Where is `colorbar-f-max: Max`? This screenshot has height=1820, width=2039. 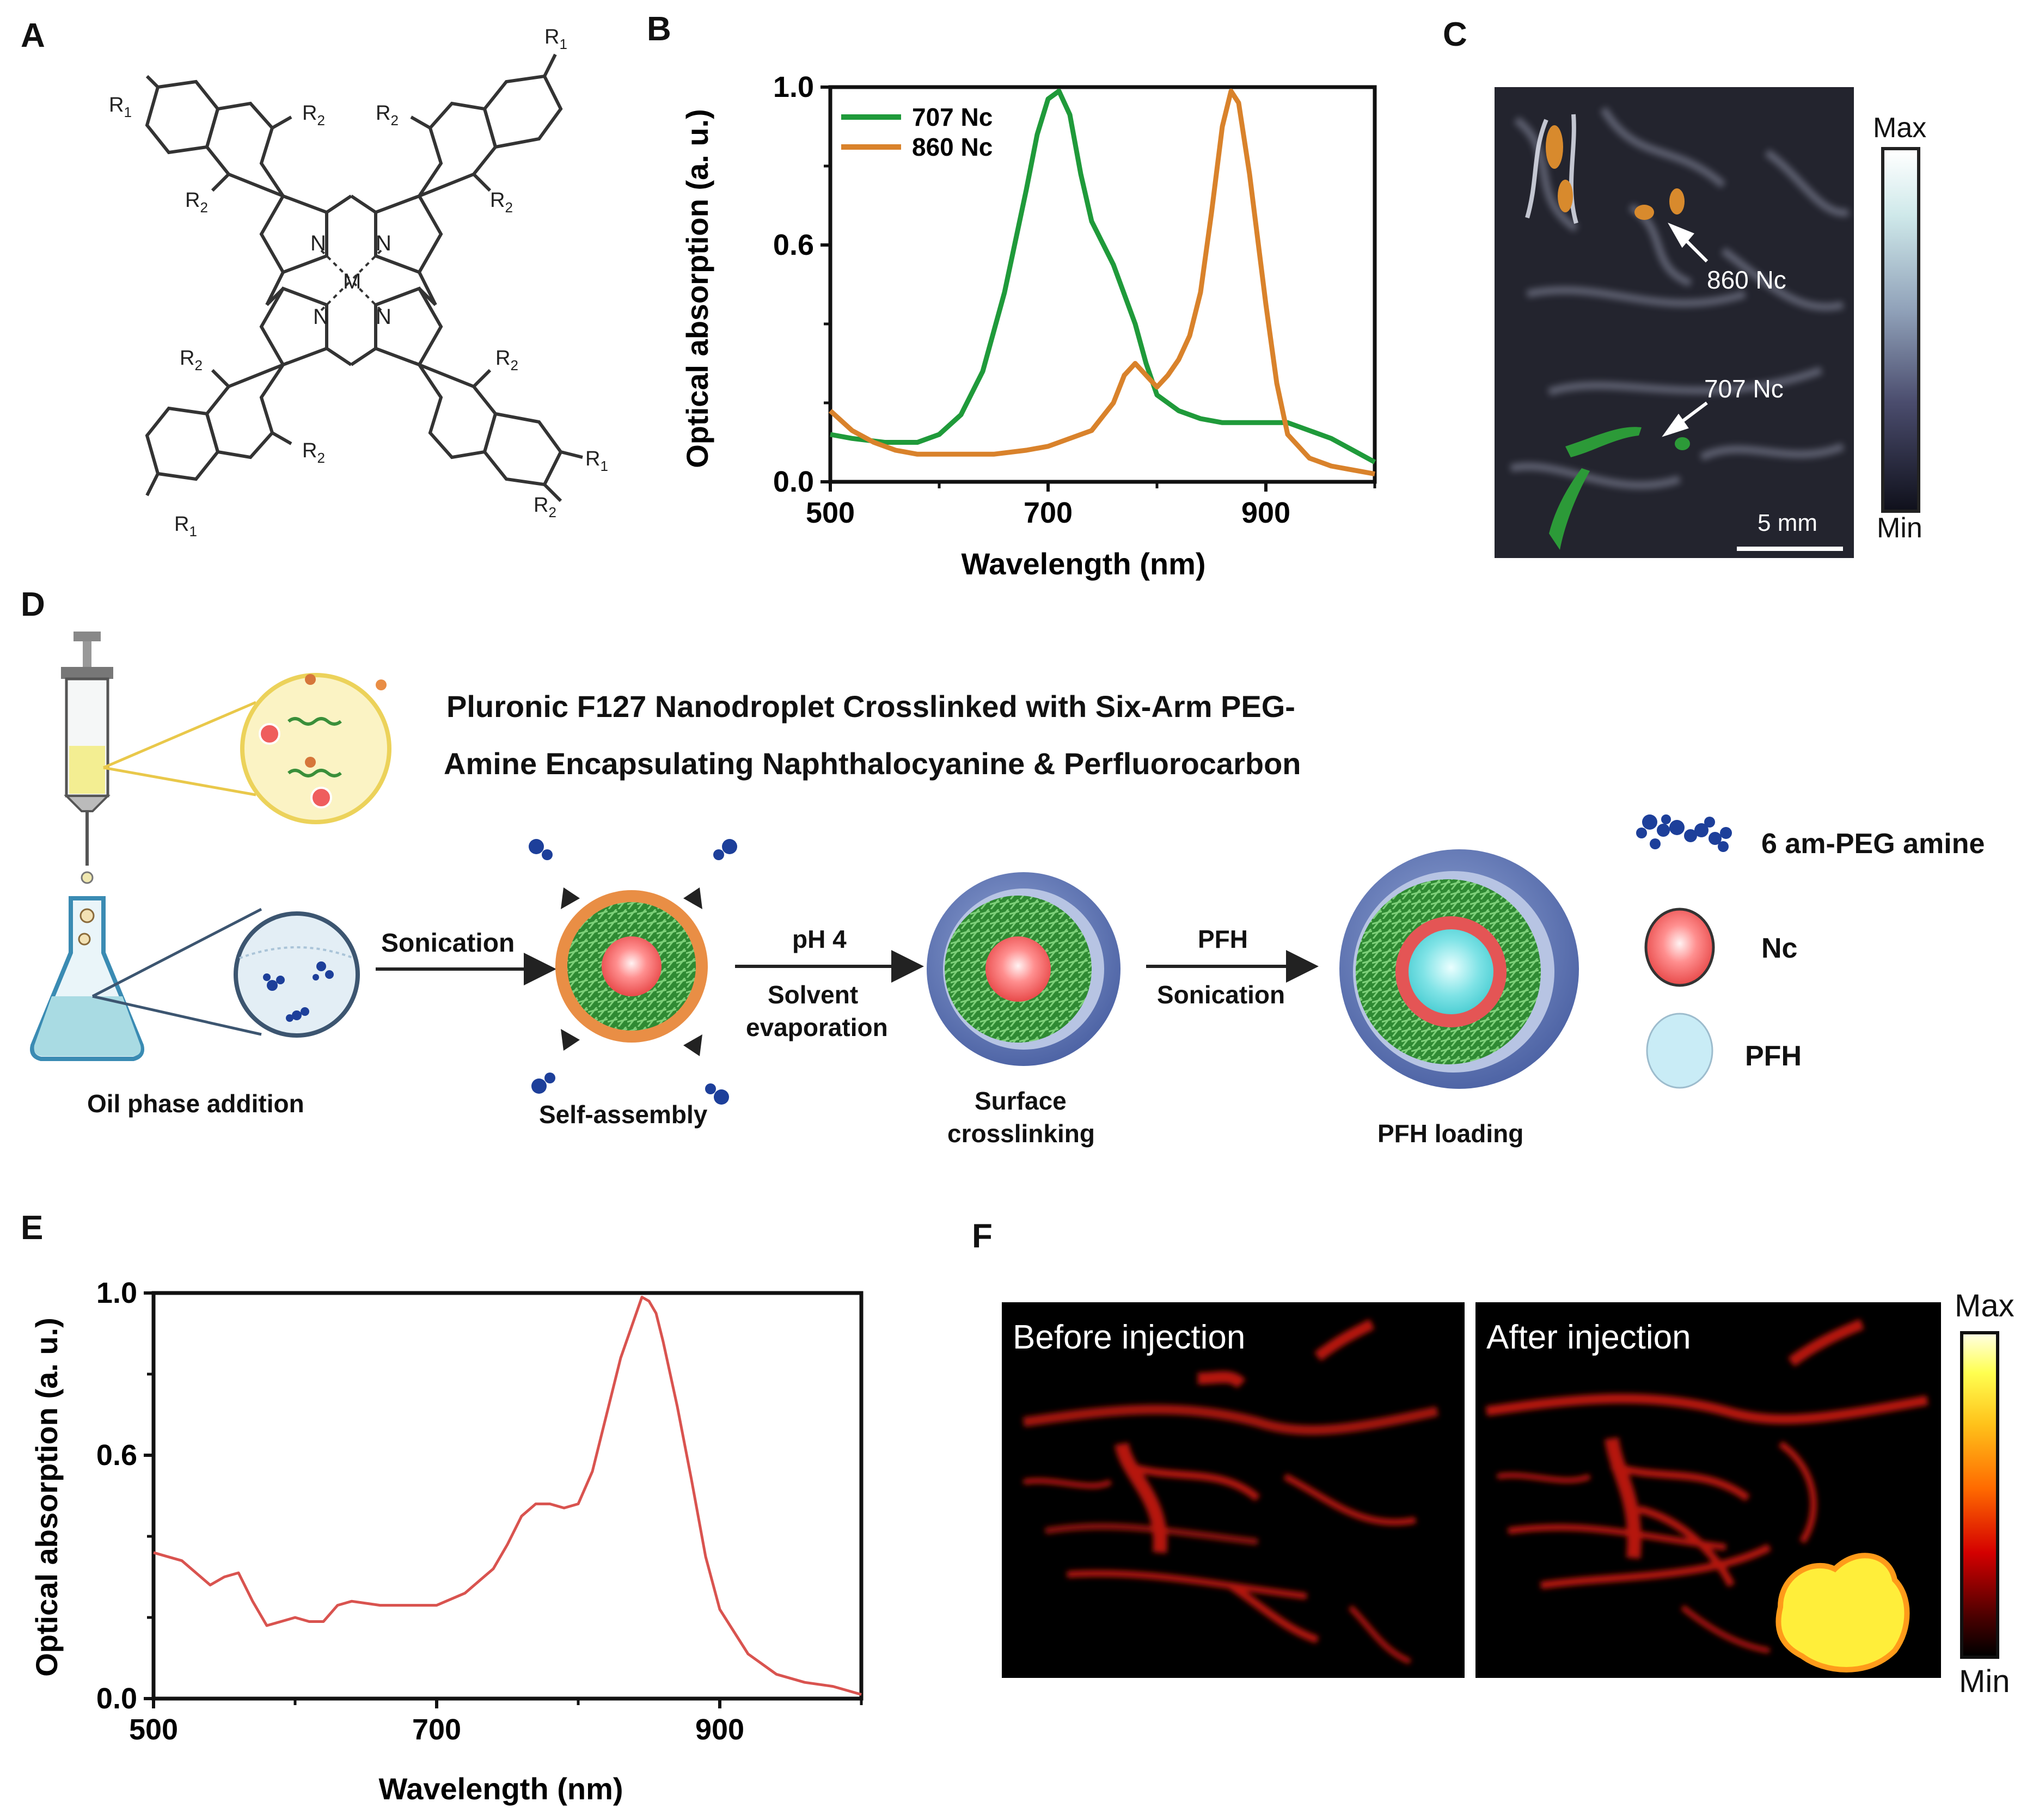
colorbar-f-max: Max is located at coordinates (1984, 1305).